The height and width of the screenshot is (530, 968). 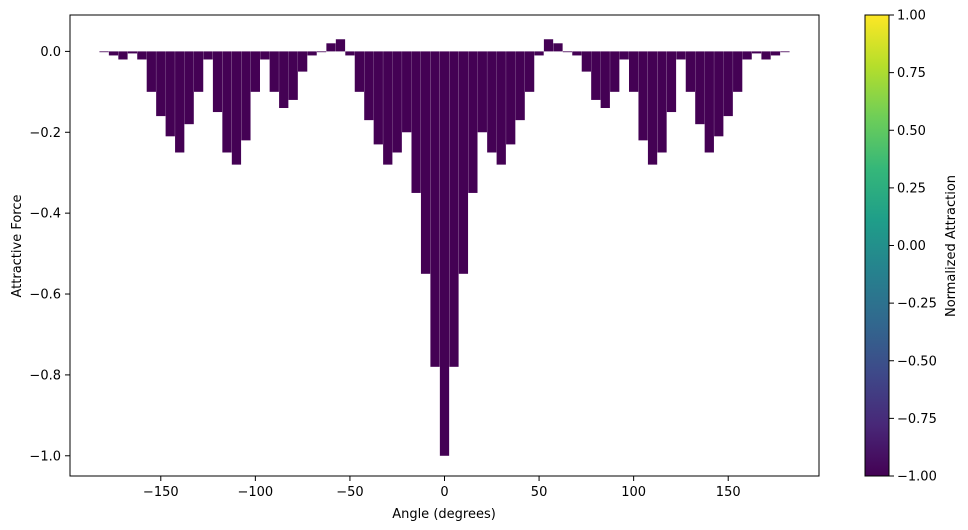 I want to click on colorbar-tick-label: −1.00, so click(x=917, y=477).